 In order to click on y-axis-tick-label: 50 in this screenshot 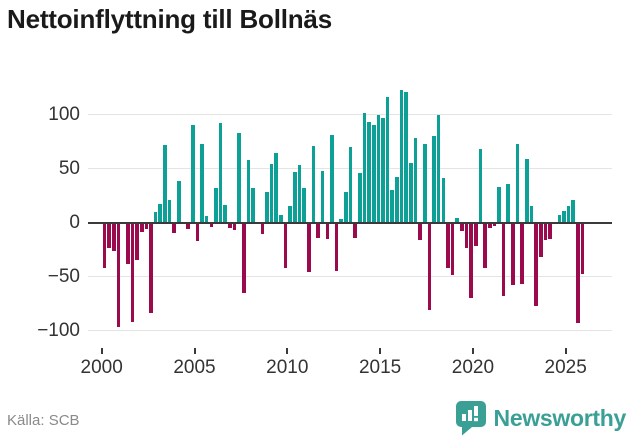, I will do `click(69, 168)`.